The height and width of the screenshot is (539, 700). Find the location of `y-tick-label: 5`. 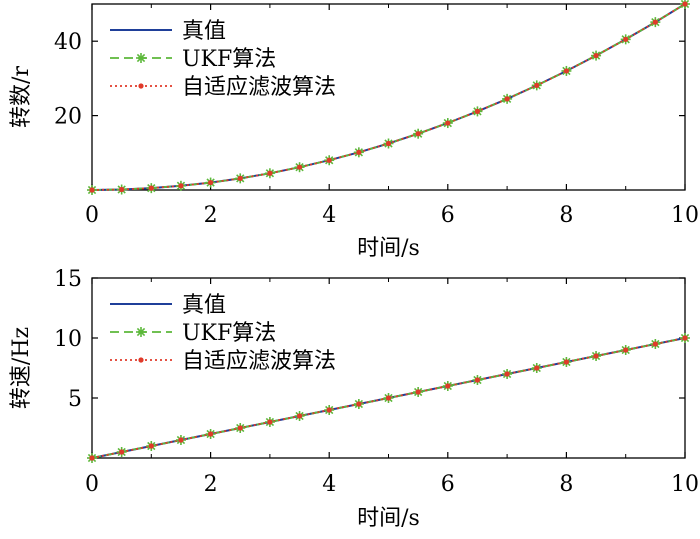

y-tick-label: 5 is located at coordinates (75, 399).